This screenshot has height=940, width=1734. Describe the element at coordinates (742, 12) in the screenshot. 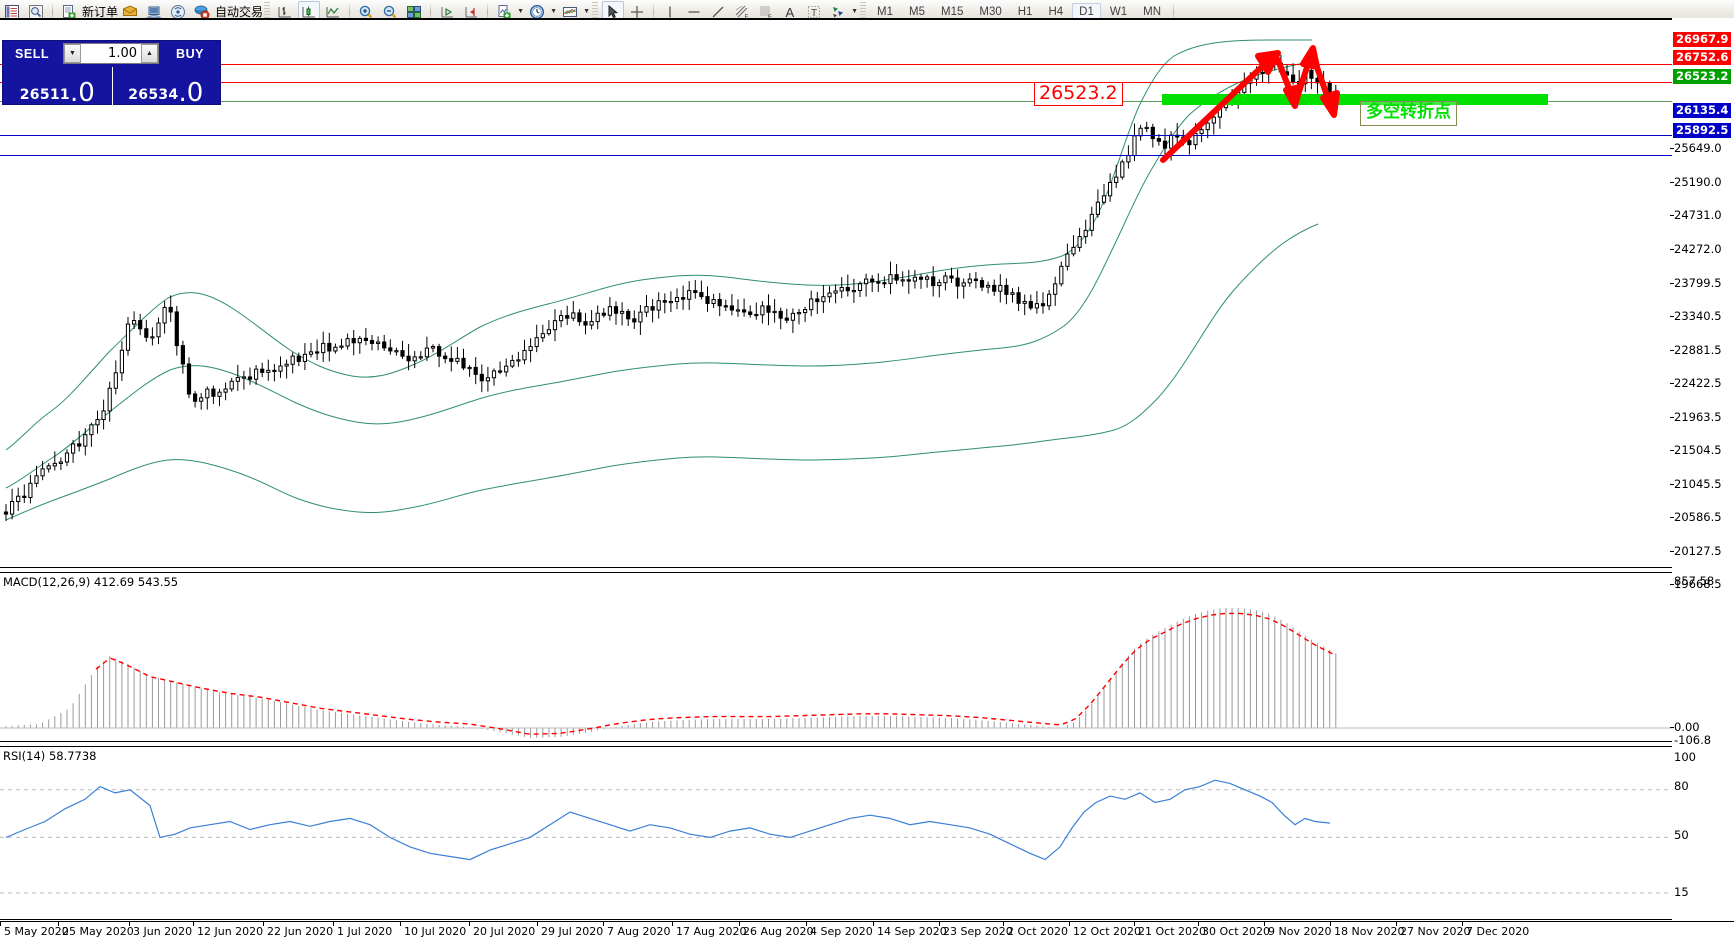

I see `equidistant-channel-tool-icon: E` at that location.